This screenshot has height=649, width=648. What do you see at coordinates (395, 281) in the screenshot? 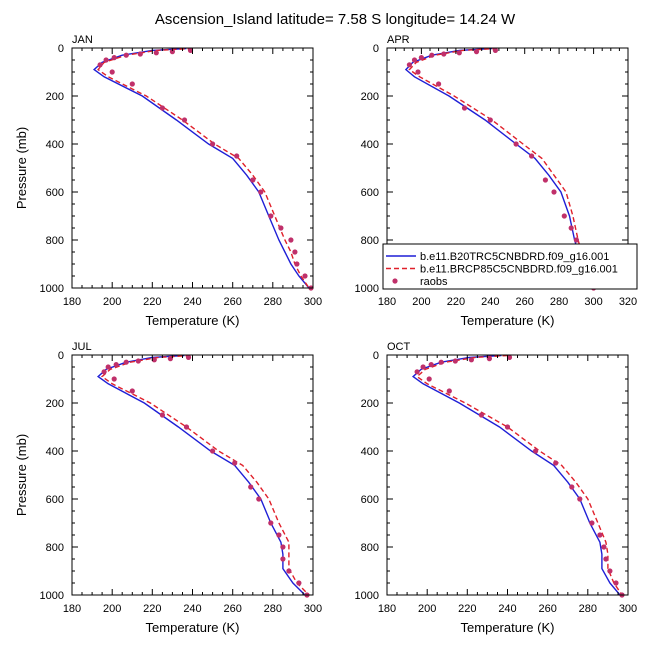
I see `legend-marker-dot` at bounding box center [395, 281].